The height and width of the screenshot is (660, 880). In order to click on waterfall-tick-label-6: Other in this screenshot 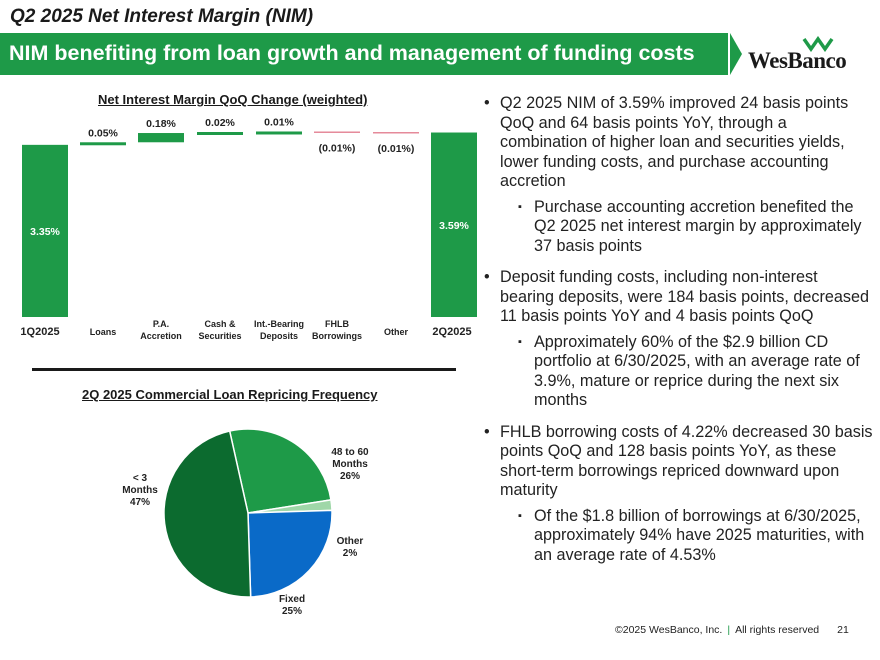, I will do `click(396, 332)`.